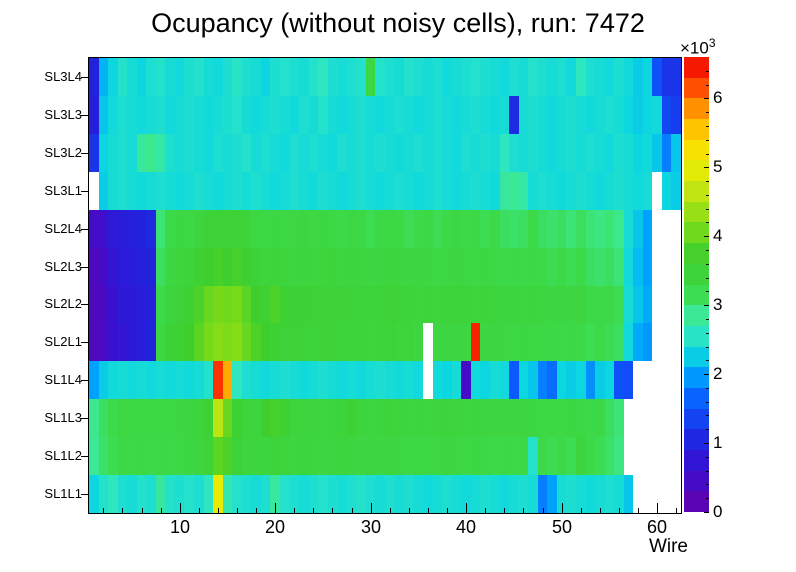 The width and height of the screenshot is (796, 572). Describe the element at coordinates (63, 455) in the screenshot. I see `y-axis-label: SL1L2` at that location.